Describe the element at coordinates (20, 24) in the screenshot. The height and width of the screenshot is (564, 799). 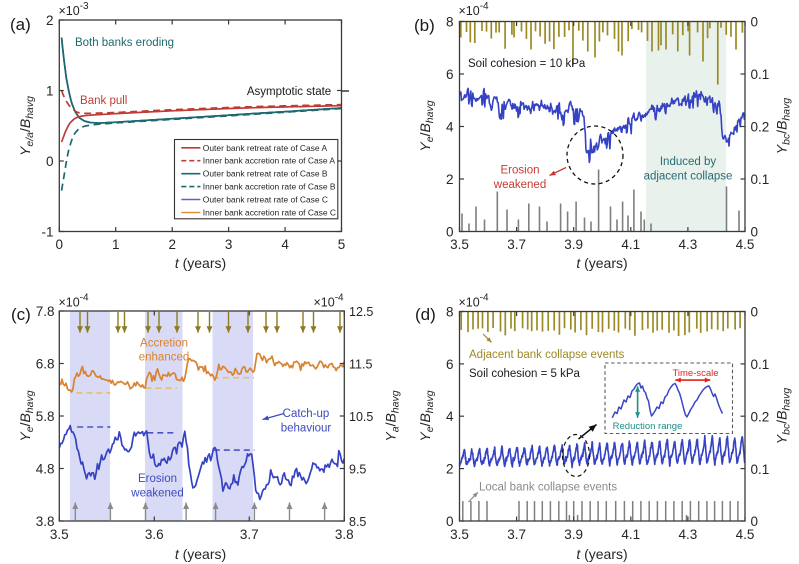
I see `svg-text: (a)` at that location.